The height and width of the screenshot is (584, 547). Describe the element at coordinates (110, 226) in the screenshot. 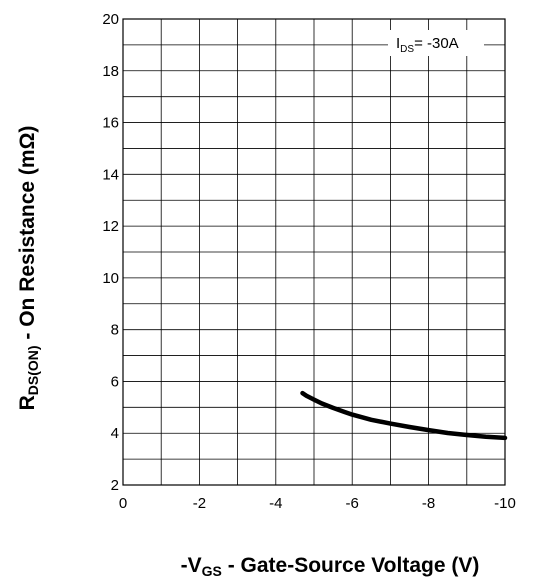

I see `y-tick-label: 12` at that location.